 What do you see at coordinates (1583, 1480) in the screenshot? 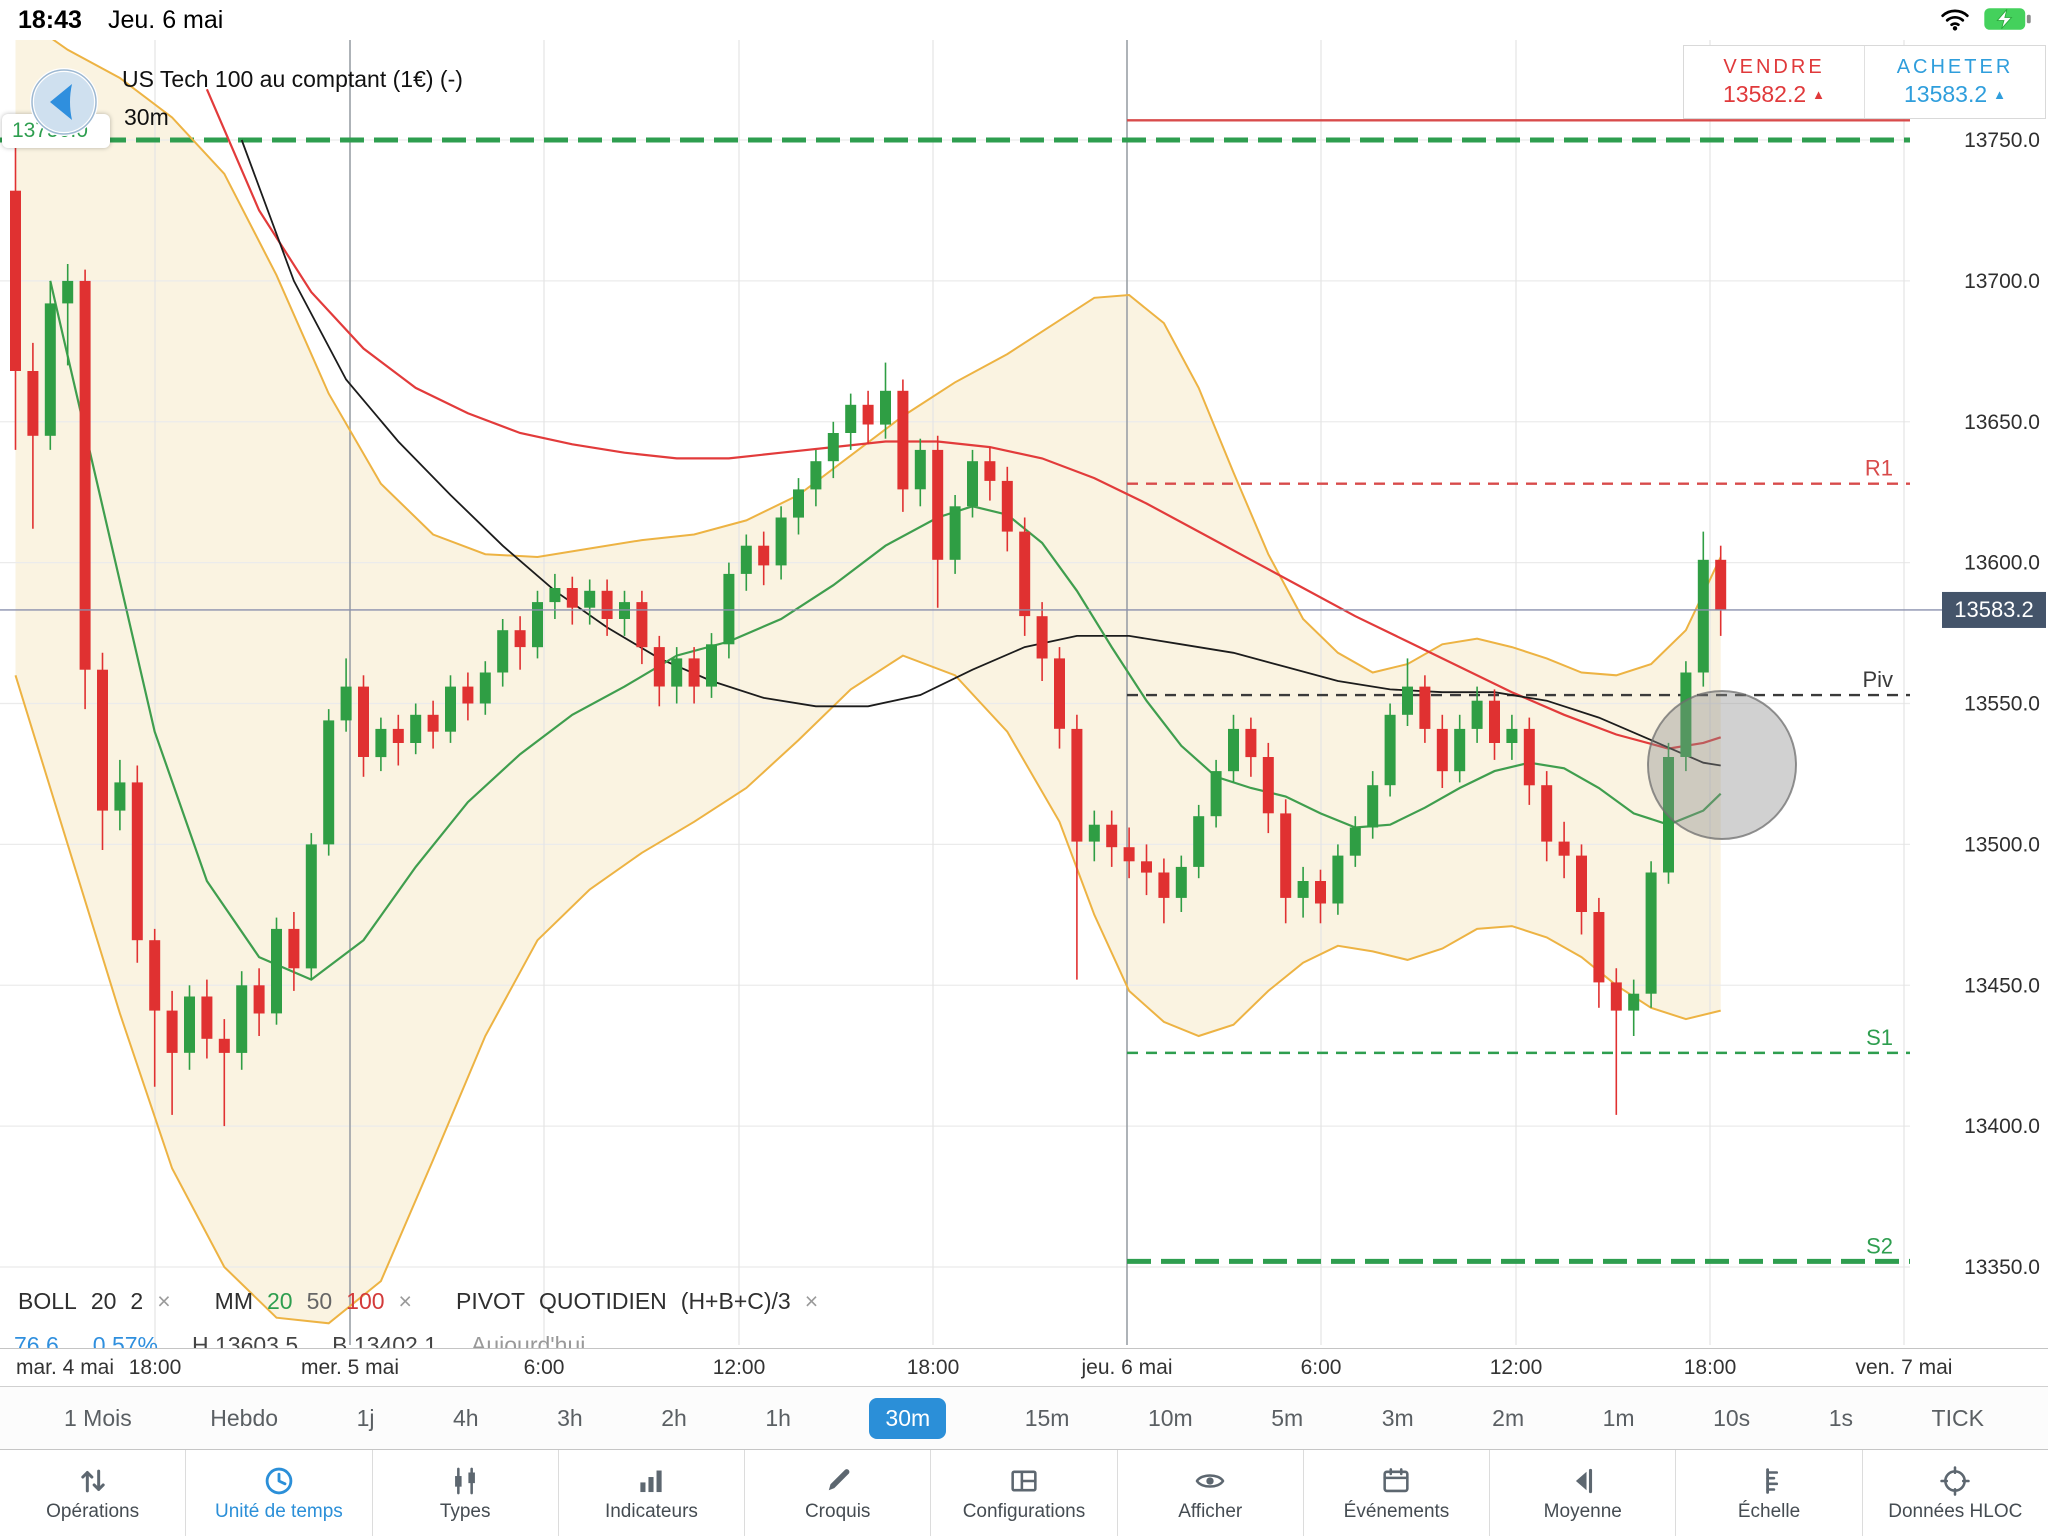
I see `flag-marker-icon` at bounding box center [1583, 1480].